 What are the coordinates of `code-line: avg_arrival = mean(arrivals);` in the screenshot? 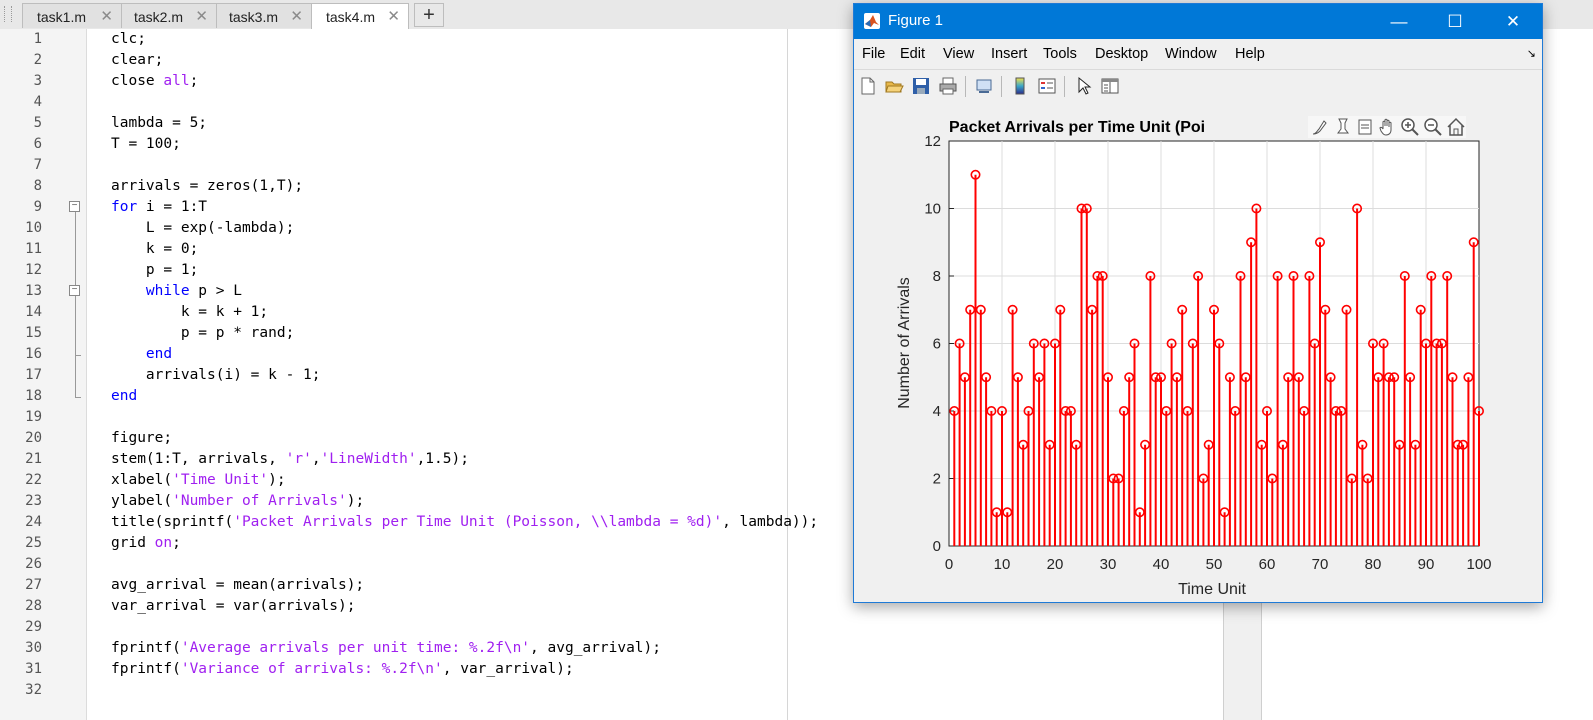 It's located at (237, 585).